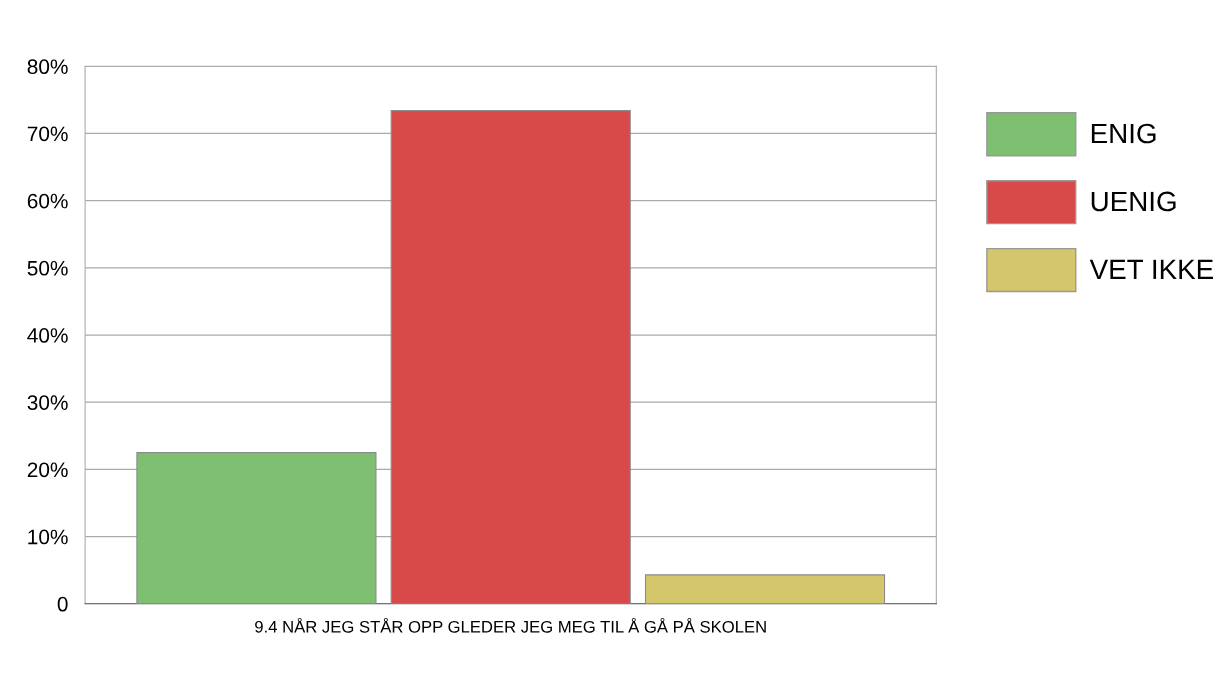 The image size is (1216, 698). Describe the element at coordinates (1123, 133) in the screenshot. I see `legend-label: ENIG` at that location.